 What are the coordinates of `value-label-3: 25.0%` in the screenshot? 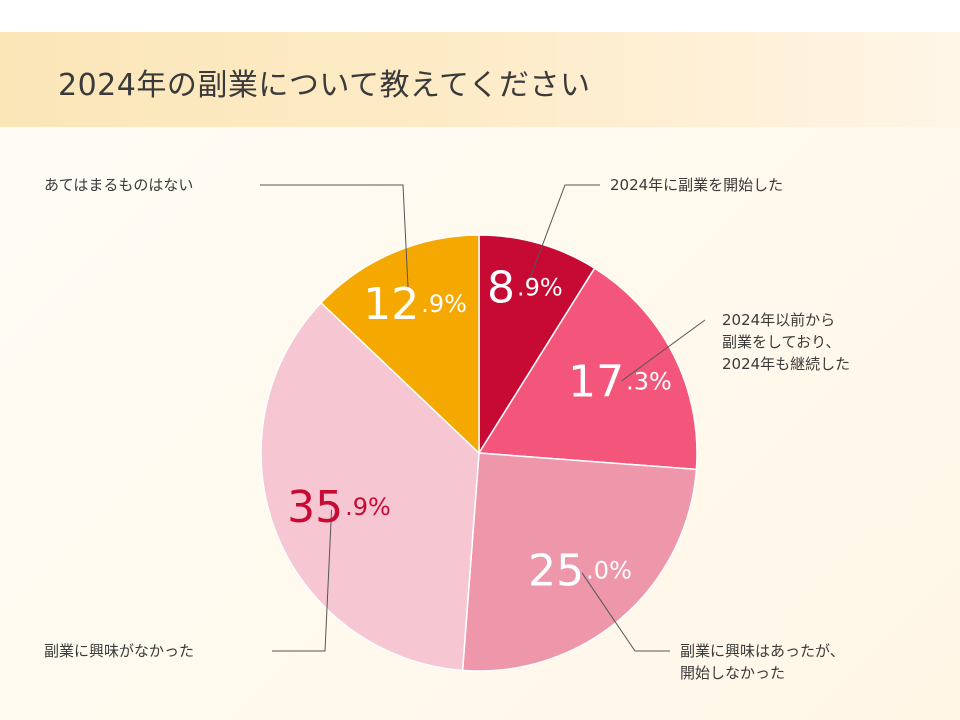 It's located at (580, 570).